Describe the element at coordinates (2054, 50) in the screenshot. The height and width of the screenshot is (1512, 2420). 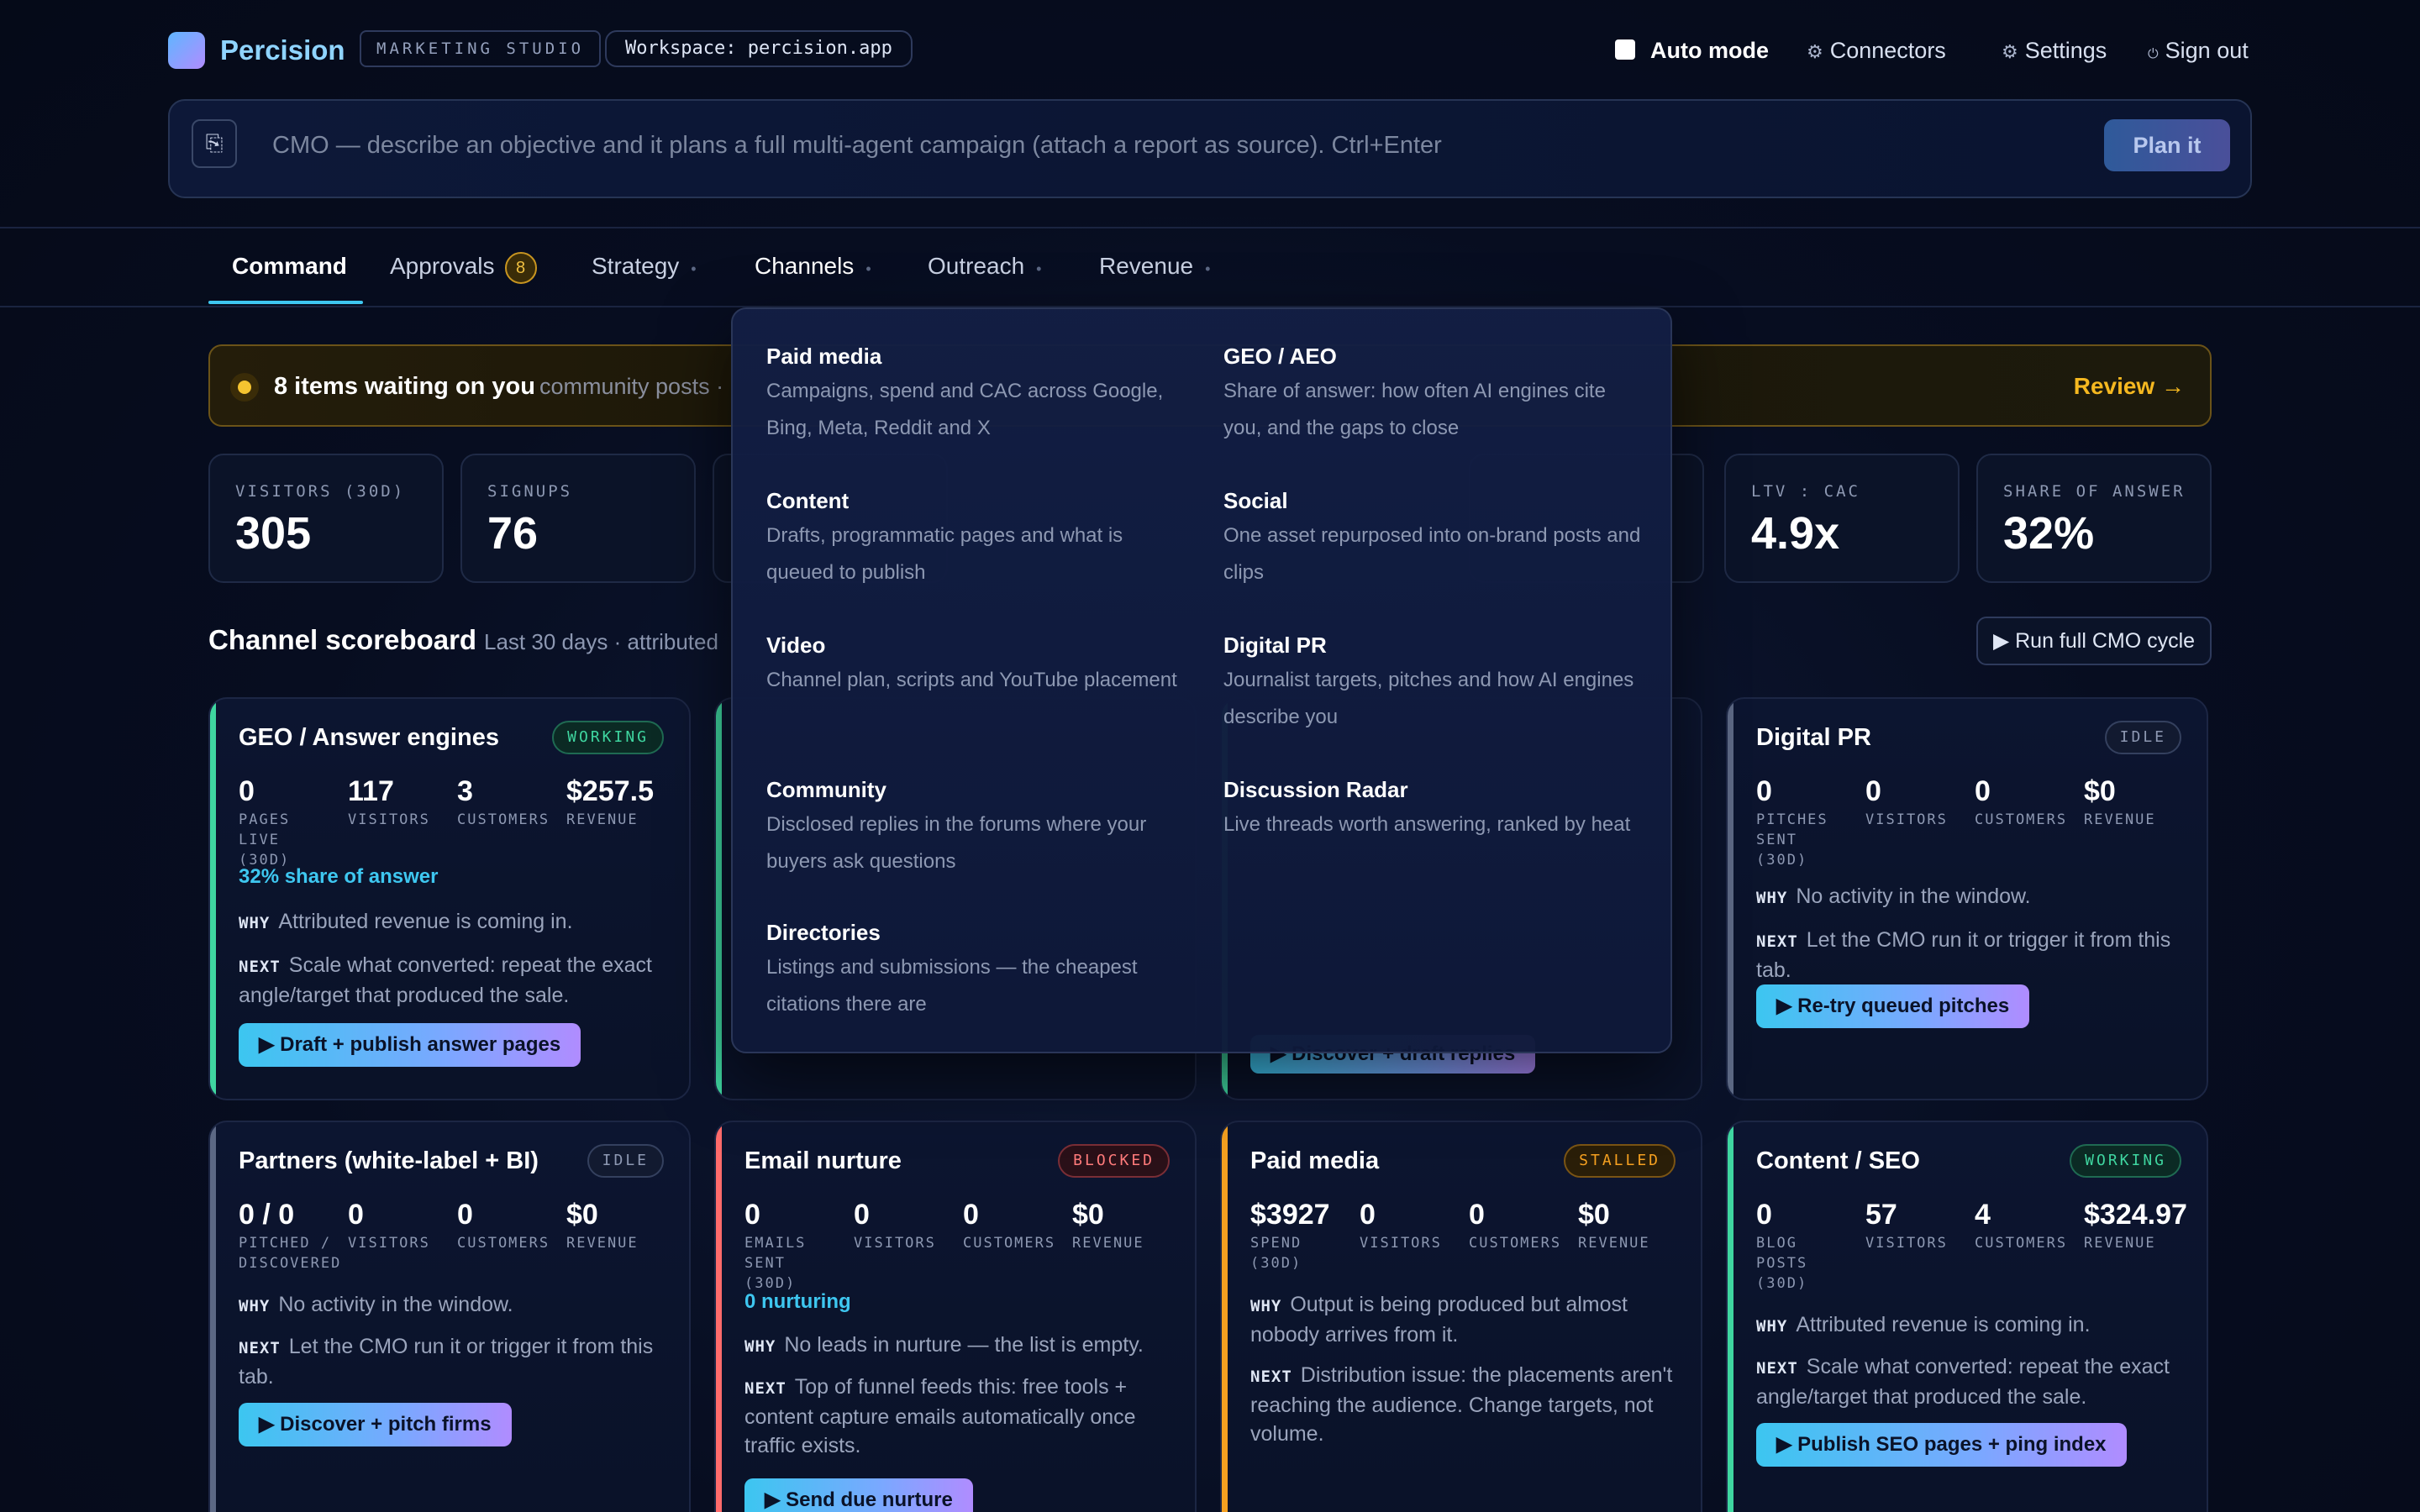
I see `settings-link: ⚙ Settings` at that location.